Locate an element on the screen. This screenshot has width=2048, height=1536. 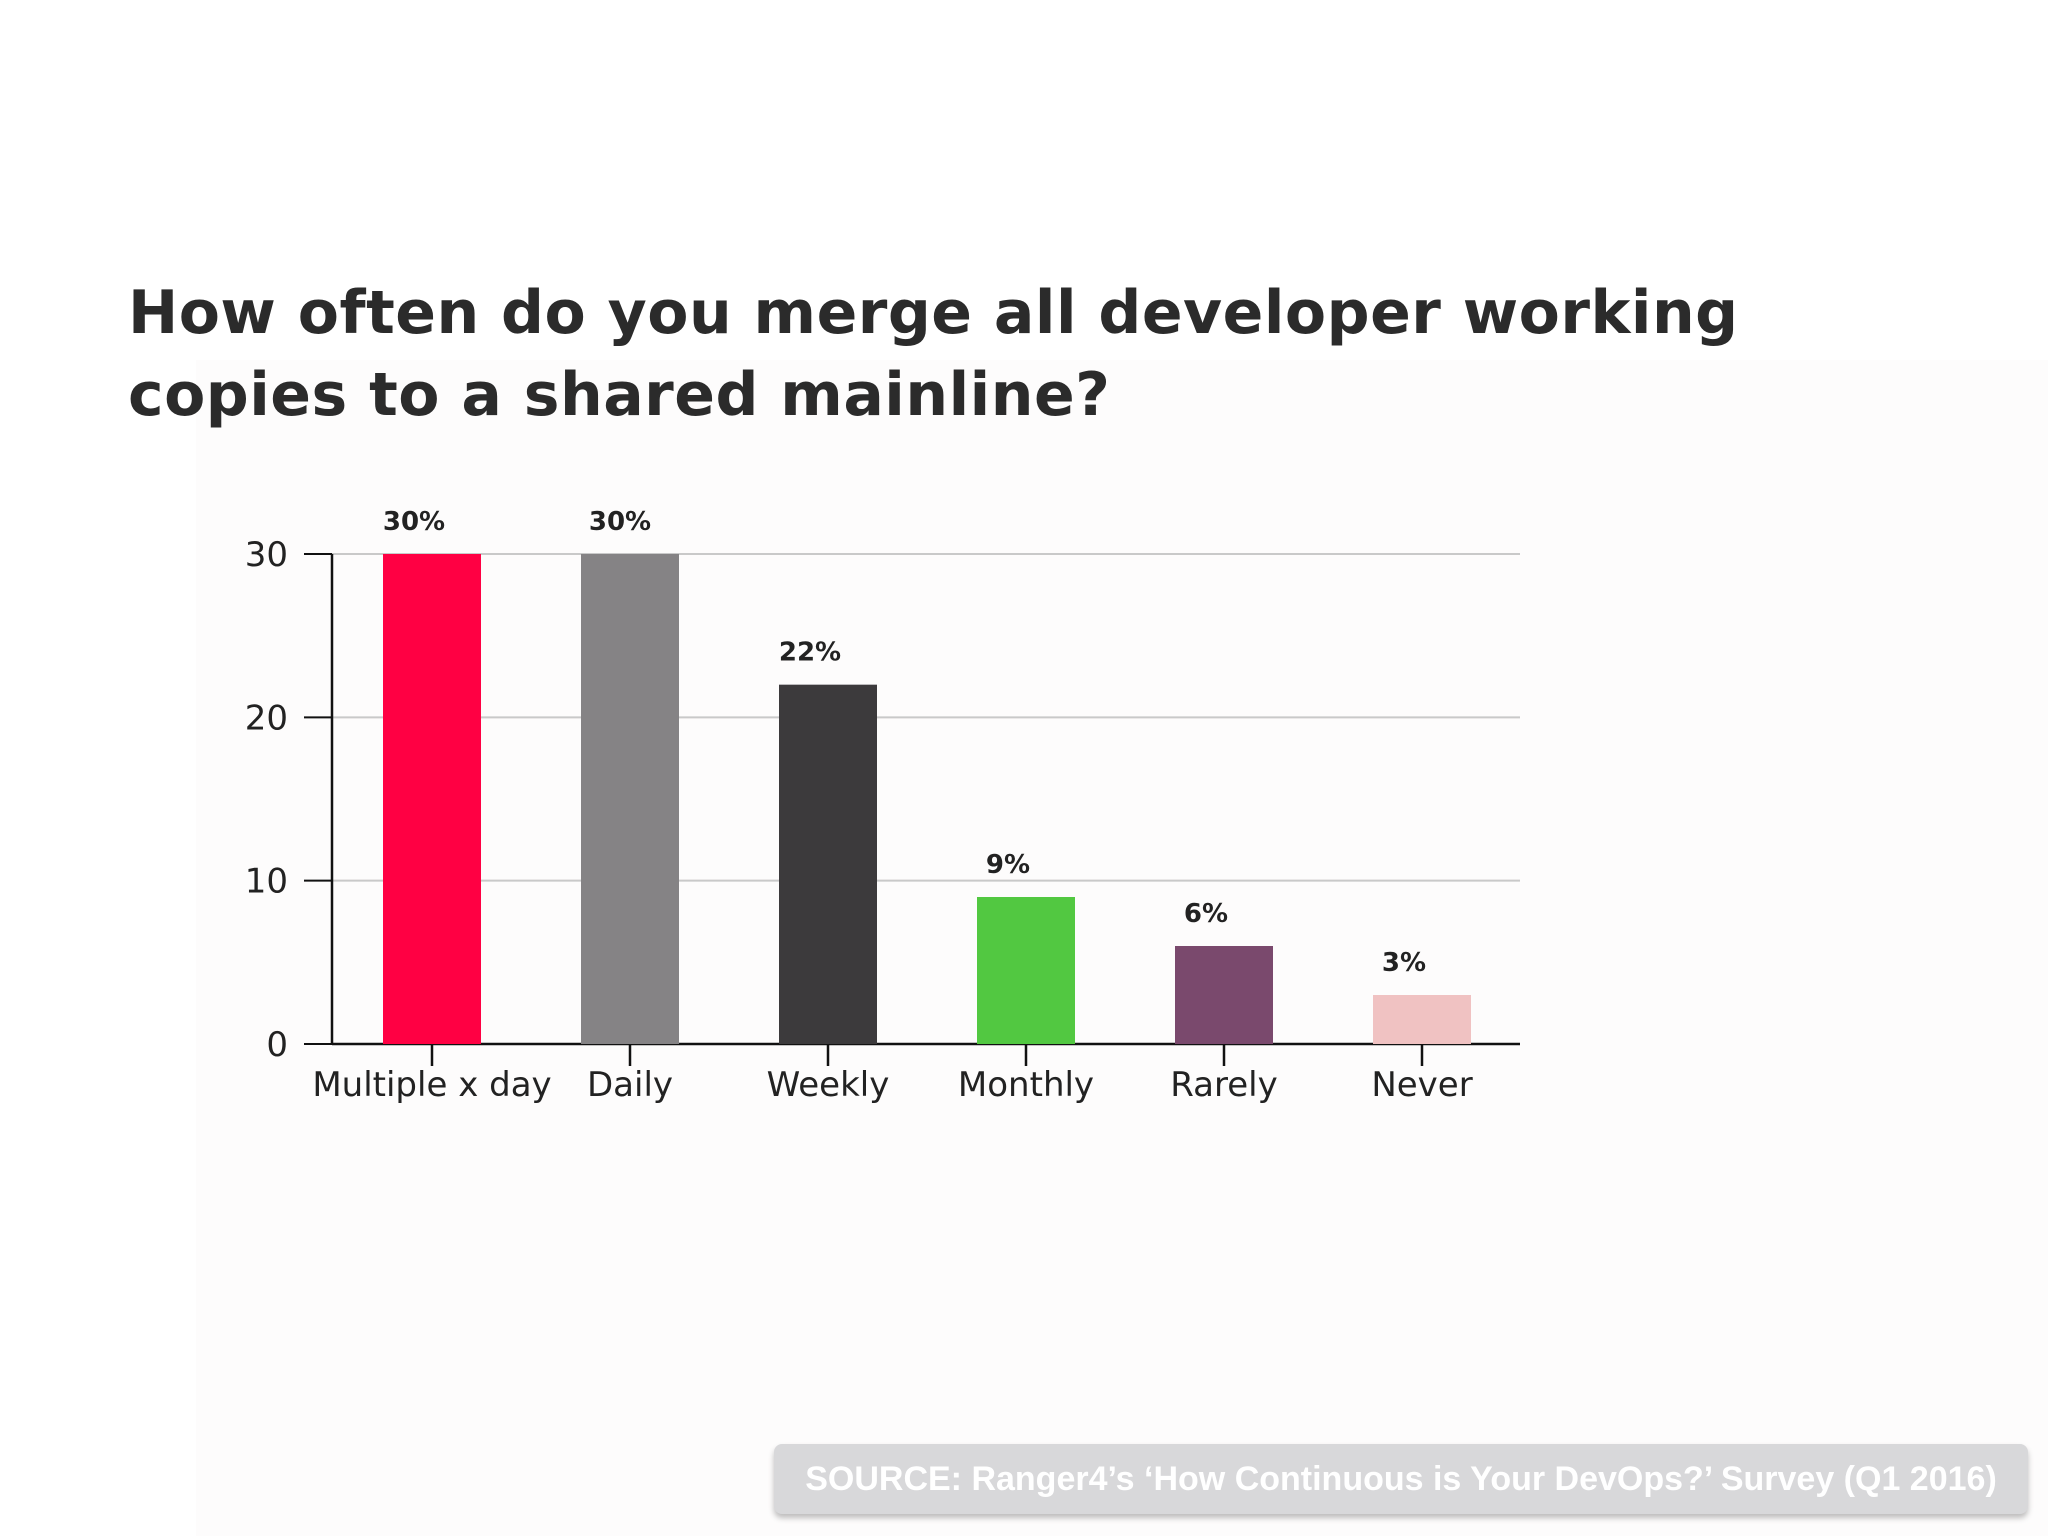
x-tick-label: Multiple x day is located at coordinates (431, 1085).